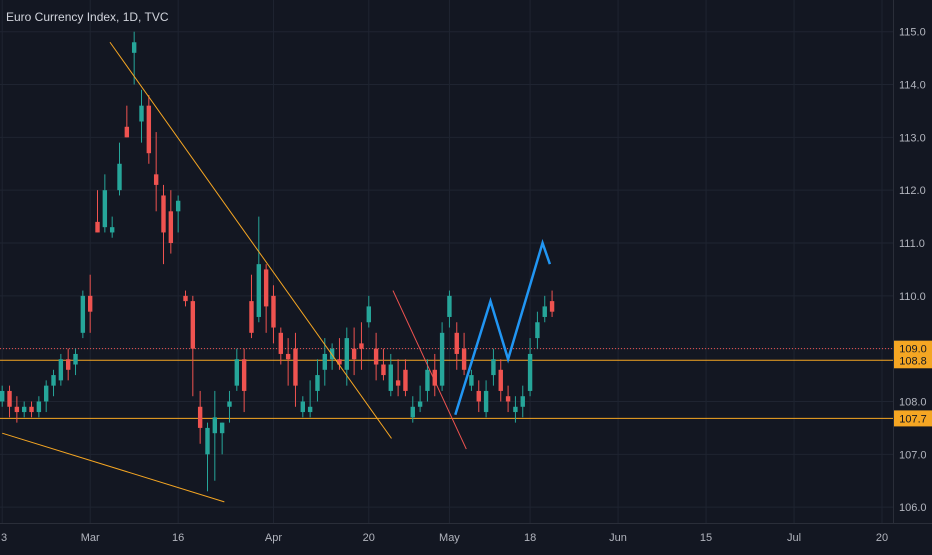 The width and height of the screenshot is (932, 555). What do you see at coordinates (912, 138) in the screenshot?
I see `y-tick-label: 113.0` at bounding box center [912, 138].